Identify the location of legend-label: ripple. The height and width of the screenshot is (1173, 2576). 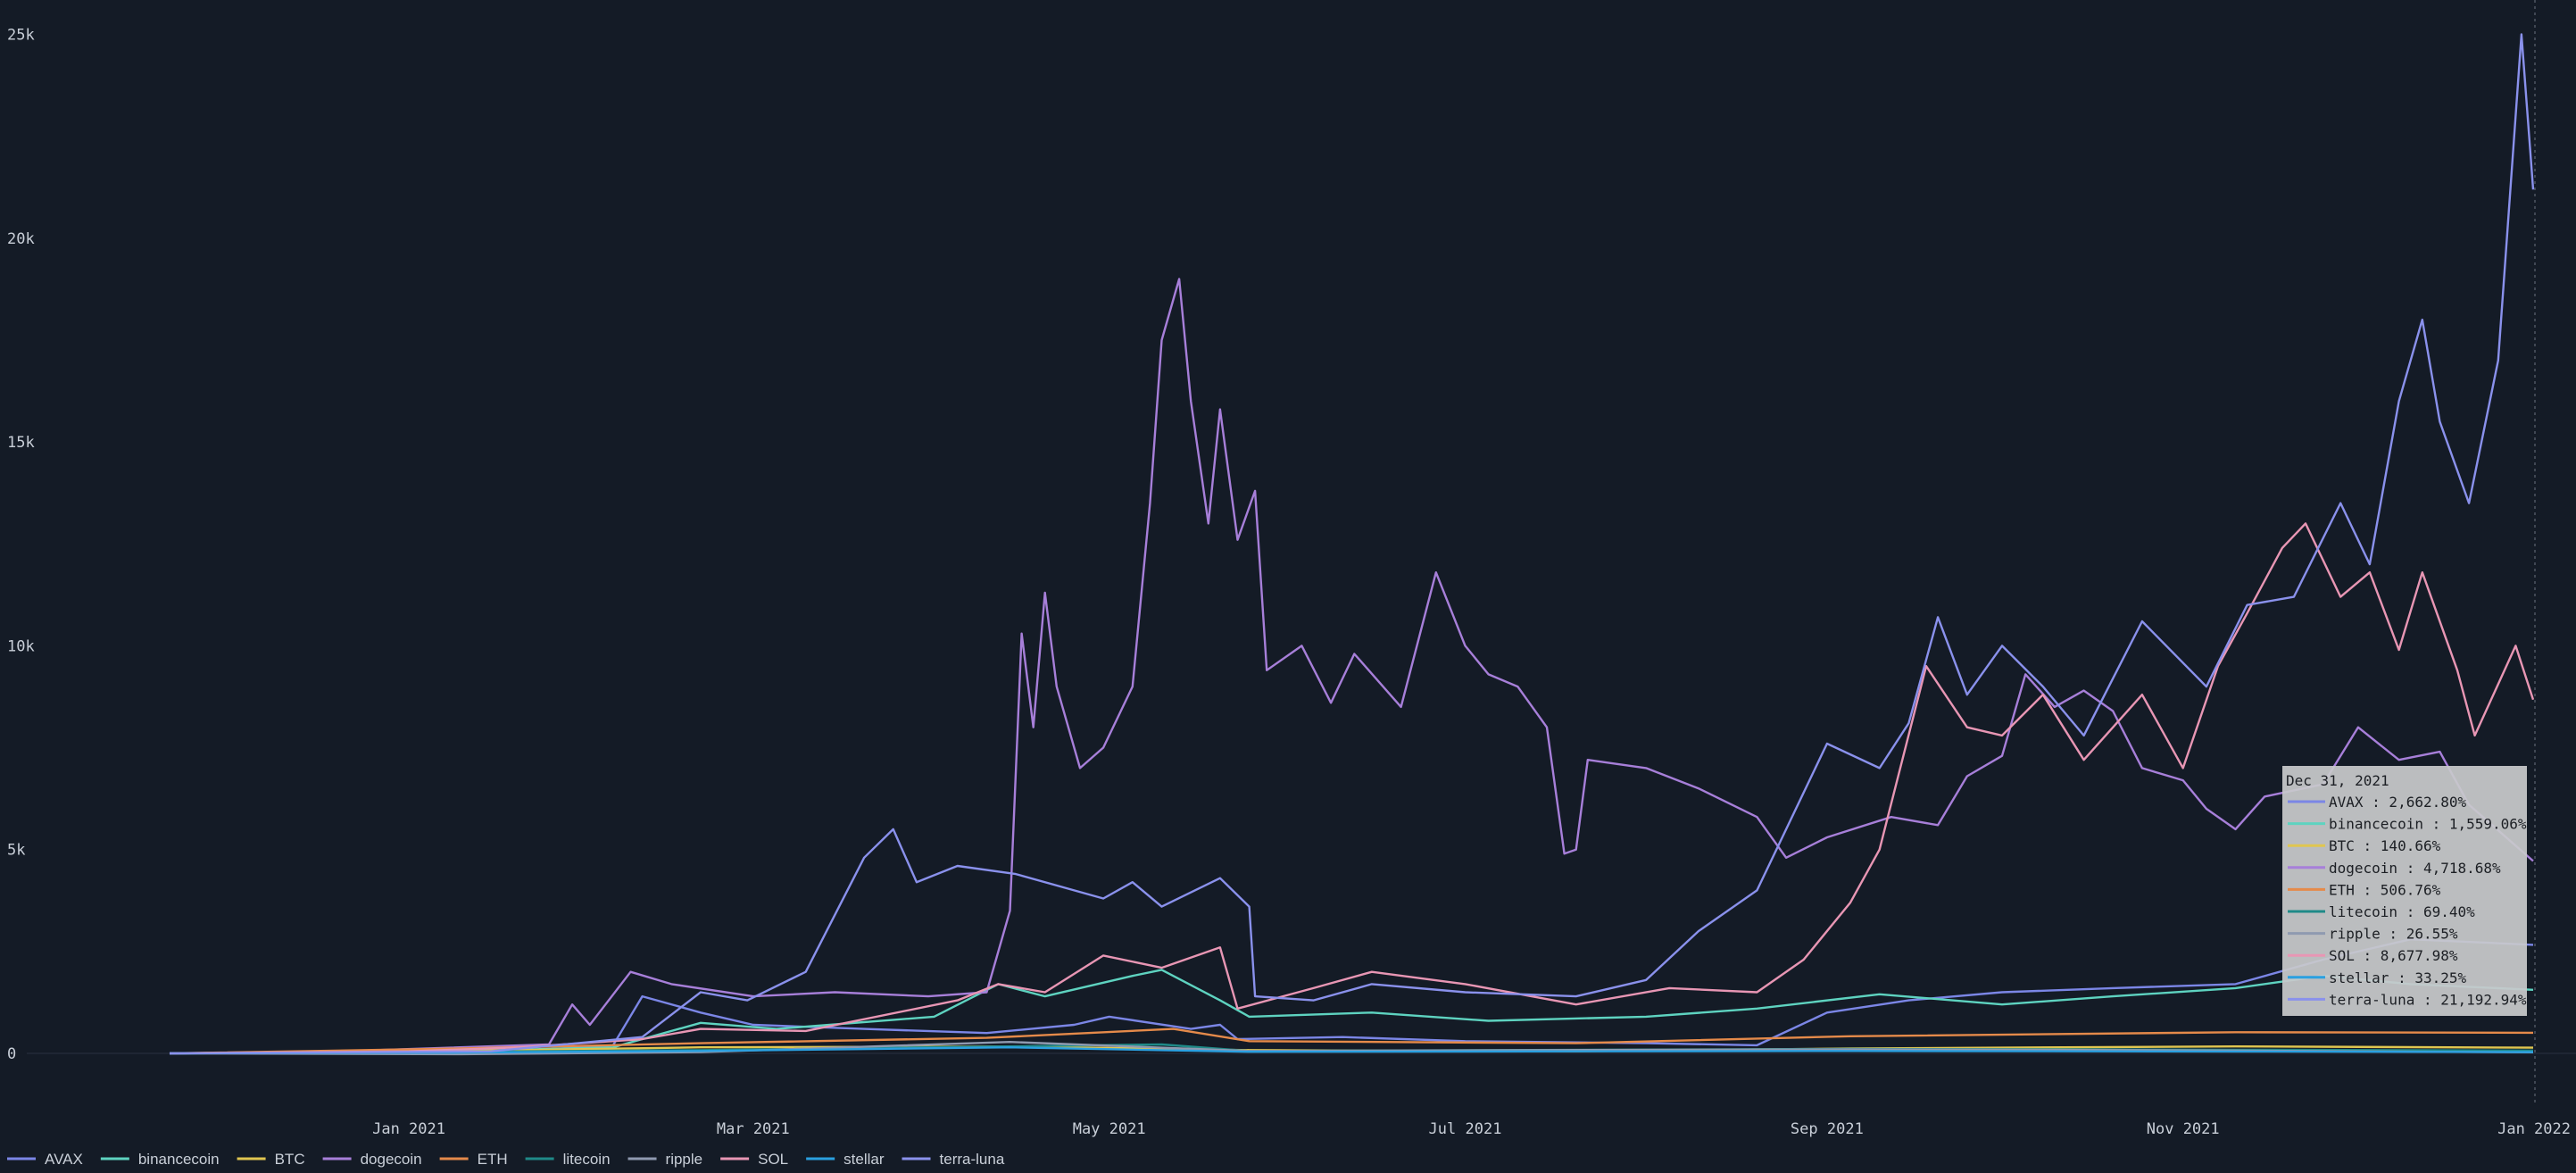
(684, 1159).